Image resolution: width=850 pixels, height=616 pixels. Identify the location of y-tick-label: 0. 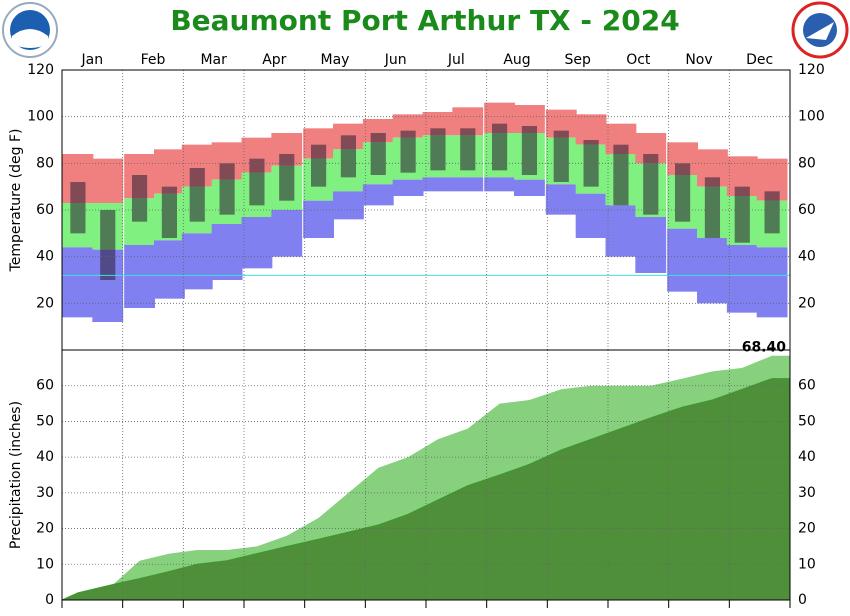
(49, 600).